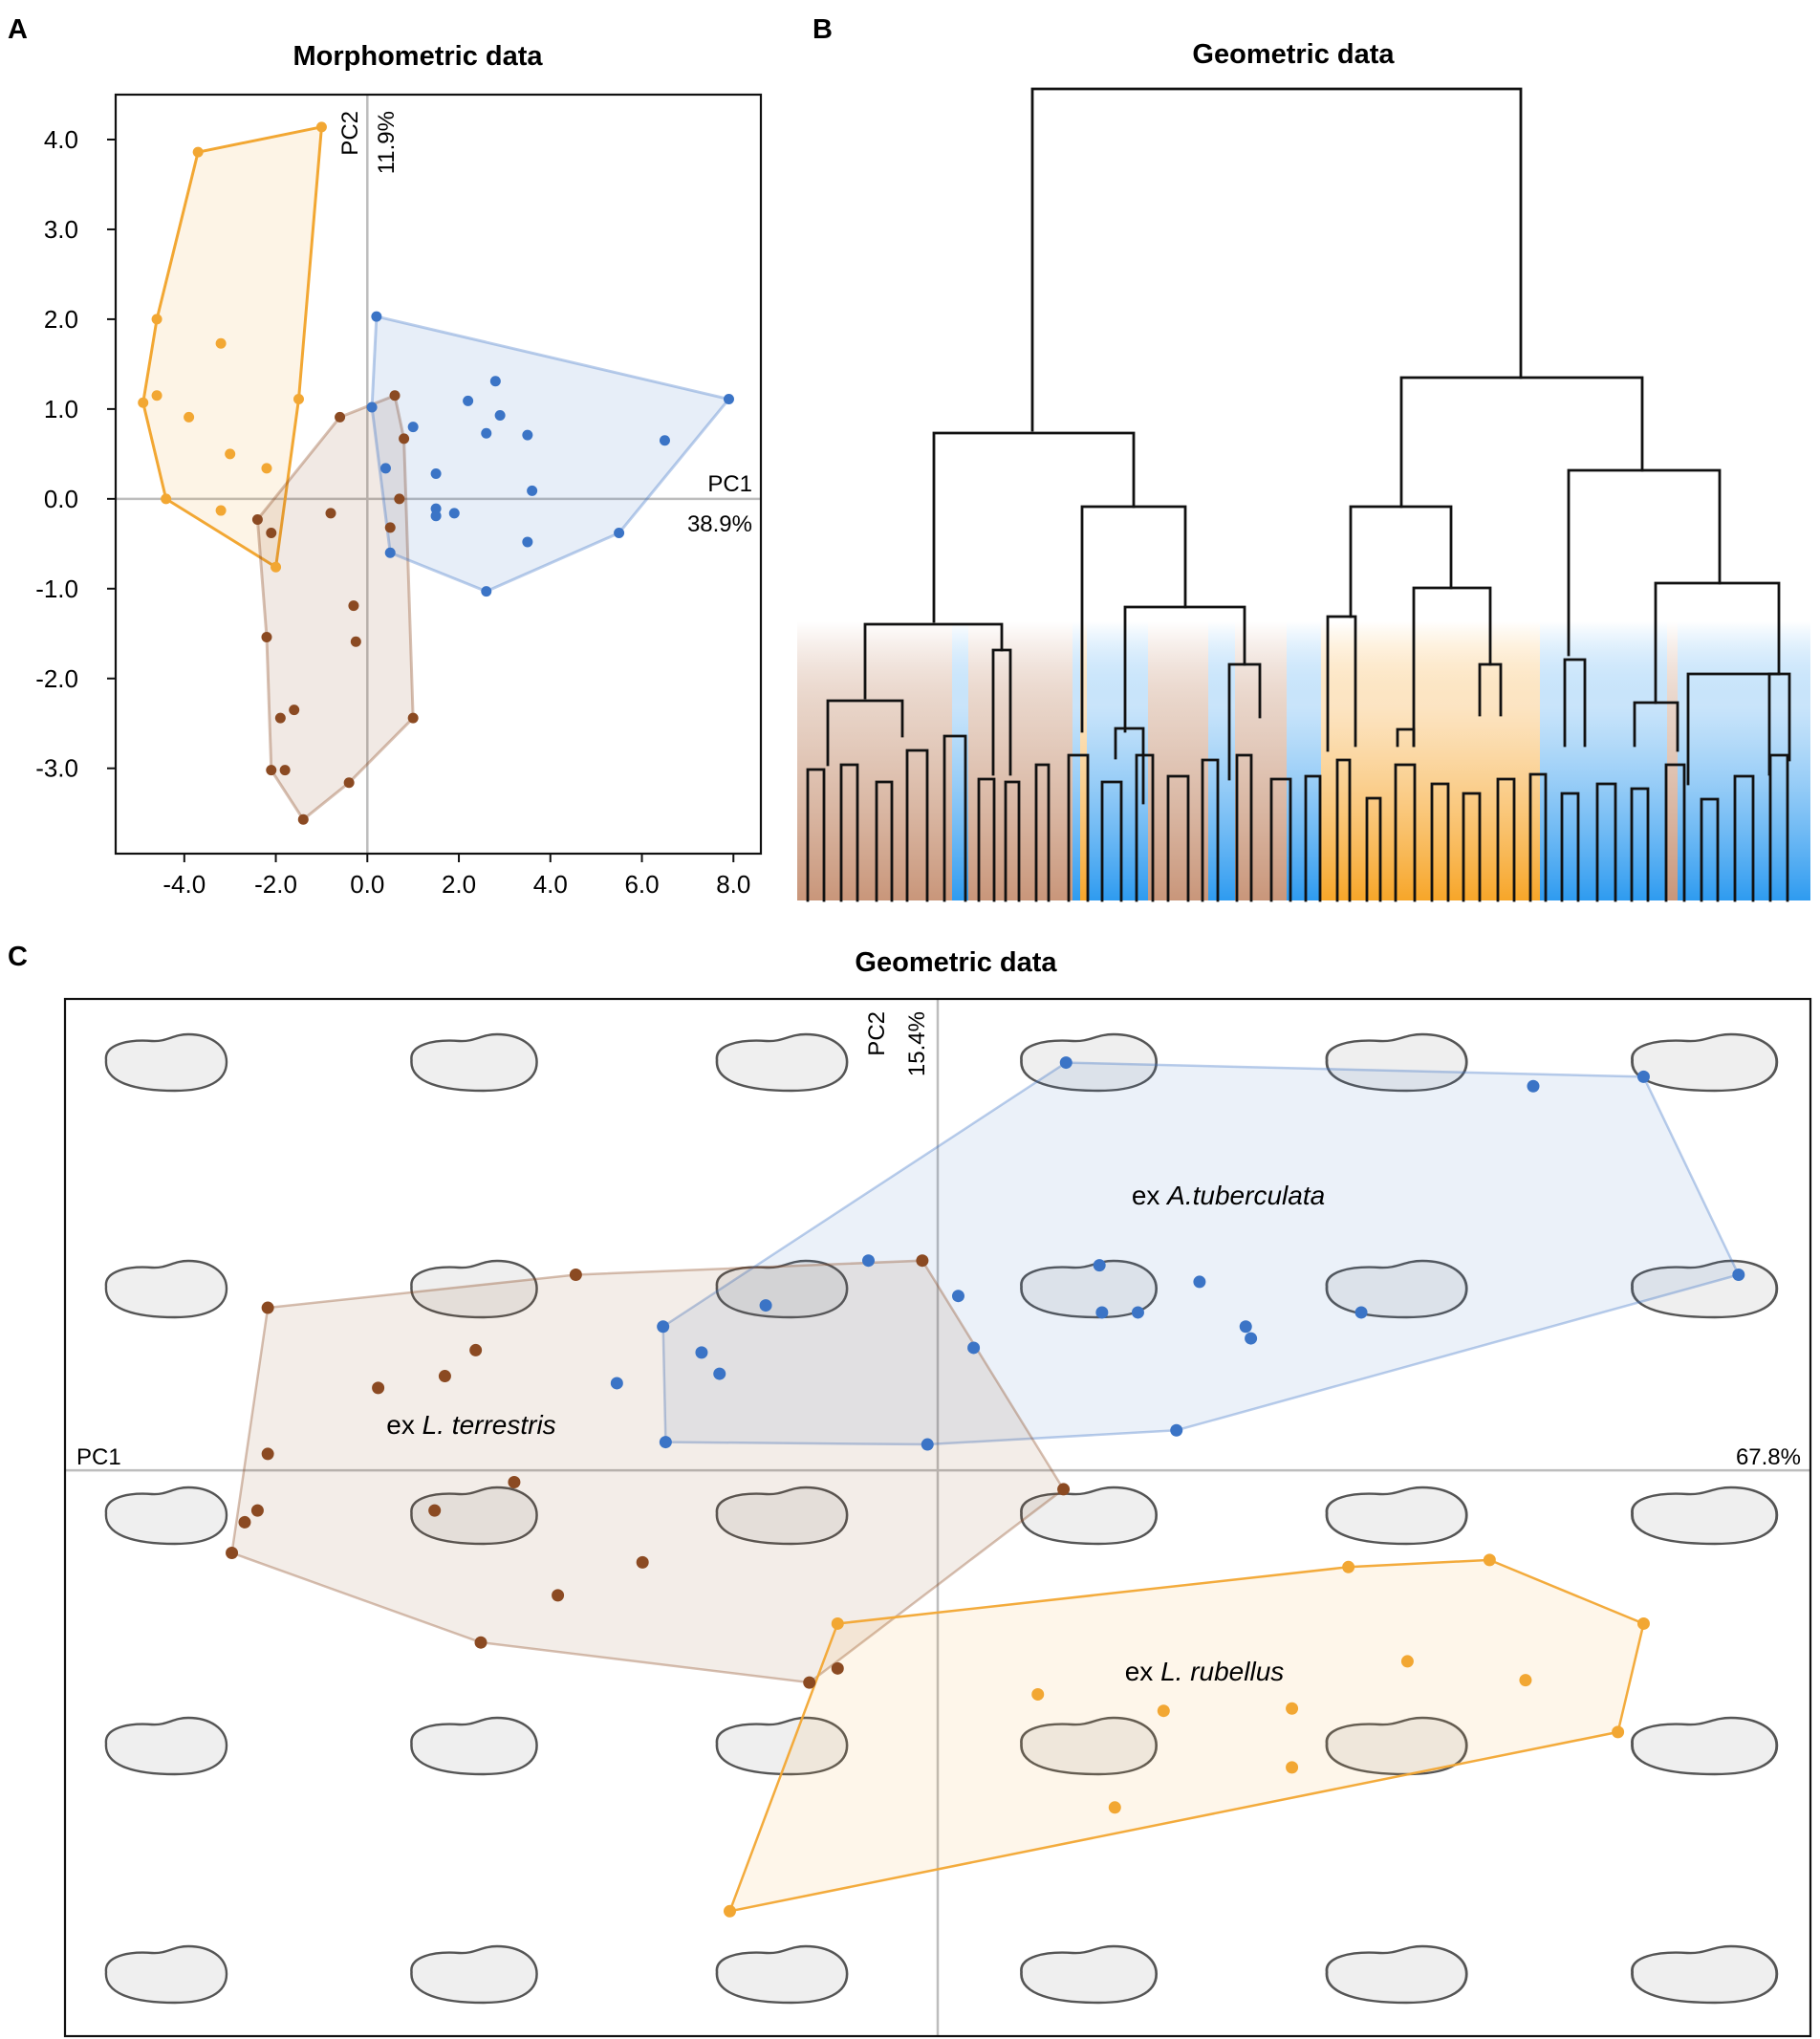 This screenshot has height=2039, width=1820. Describe the element at coordinates (1034, 527) in the screenshot. I see `dendrogram-left-clade` at that location.